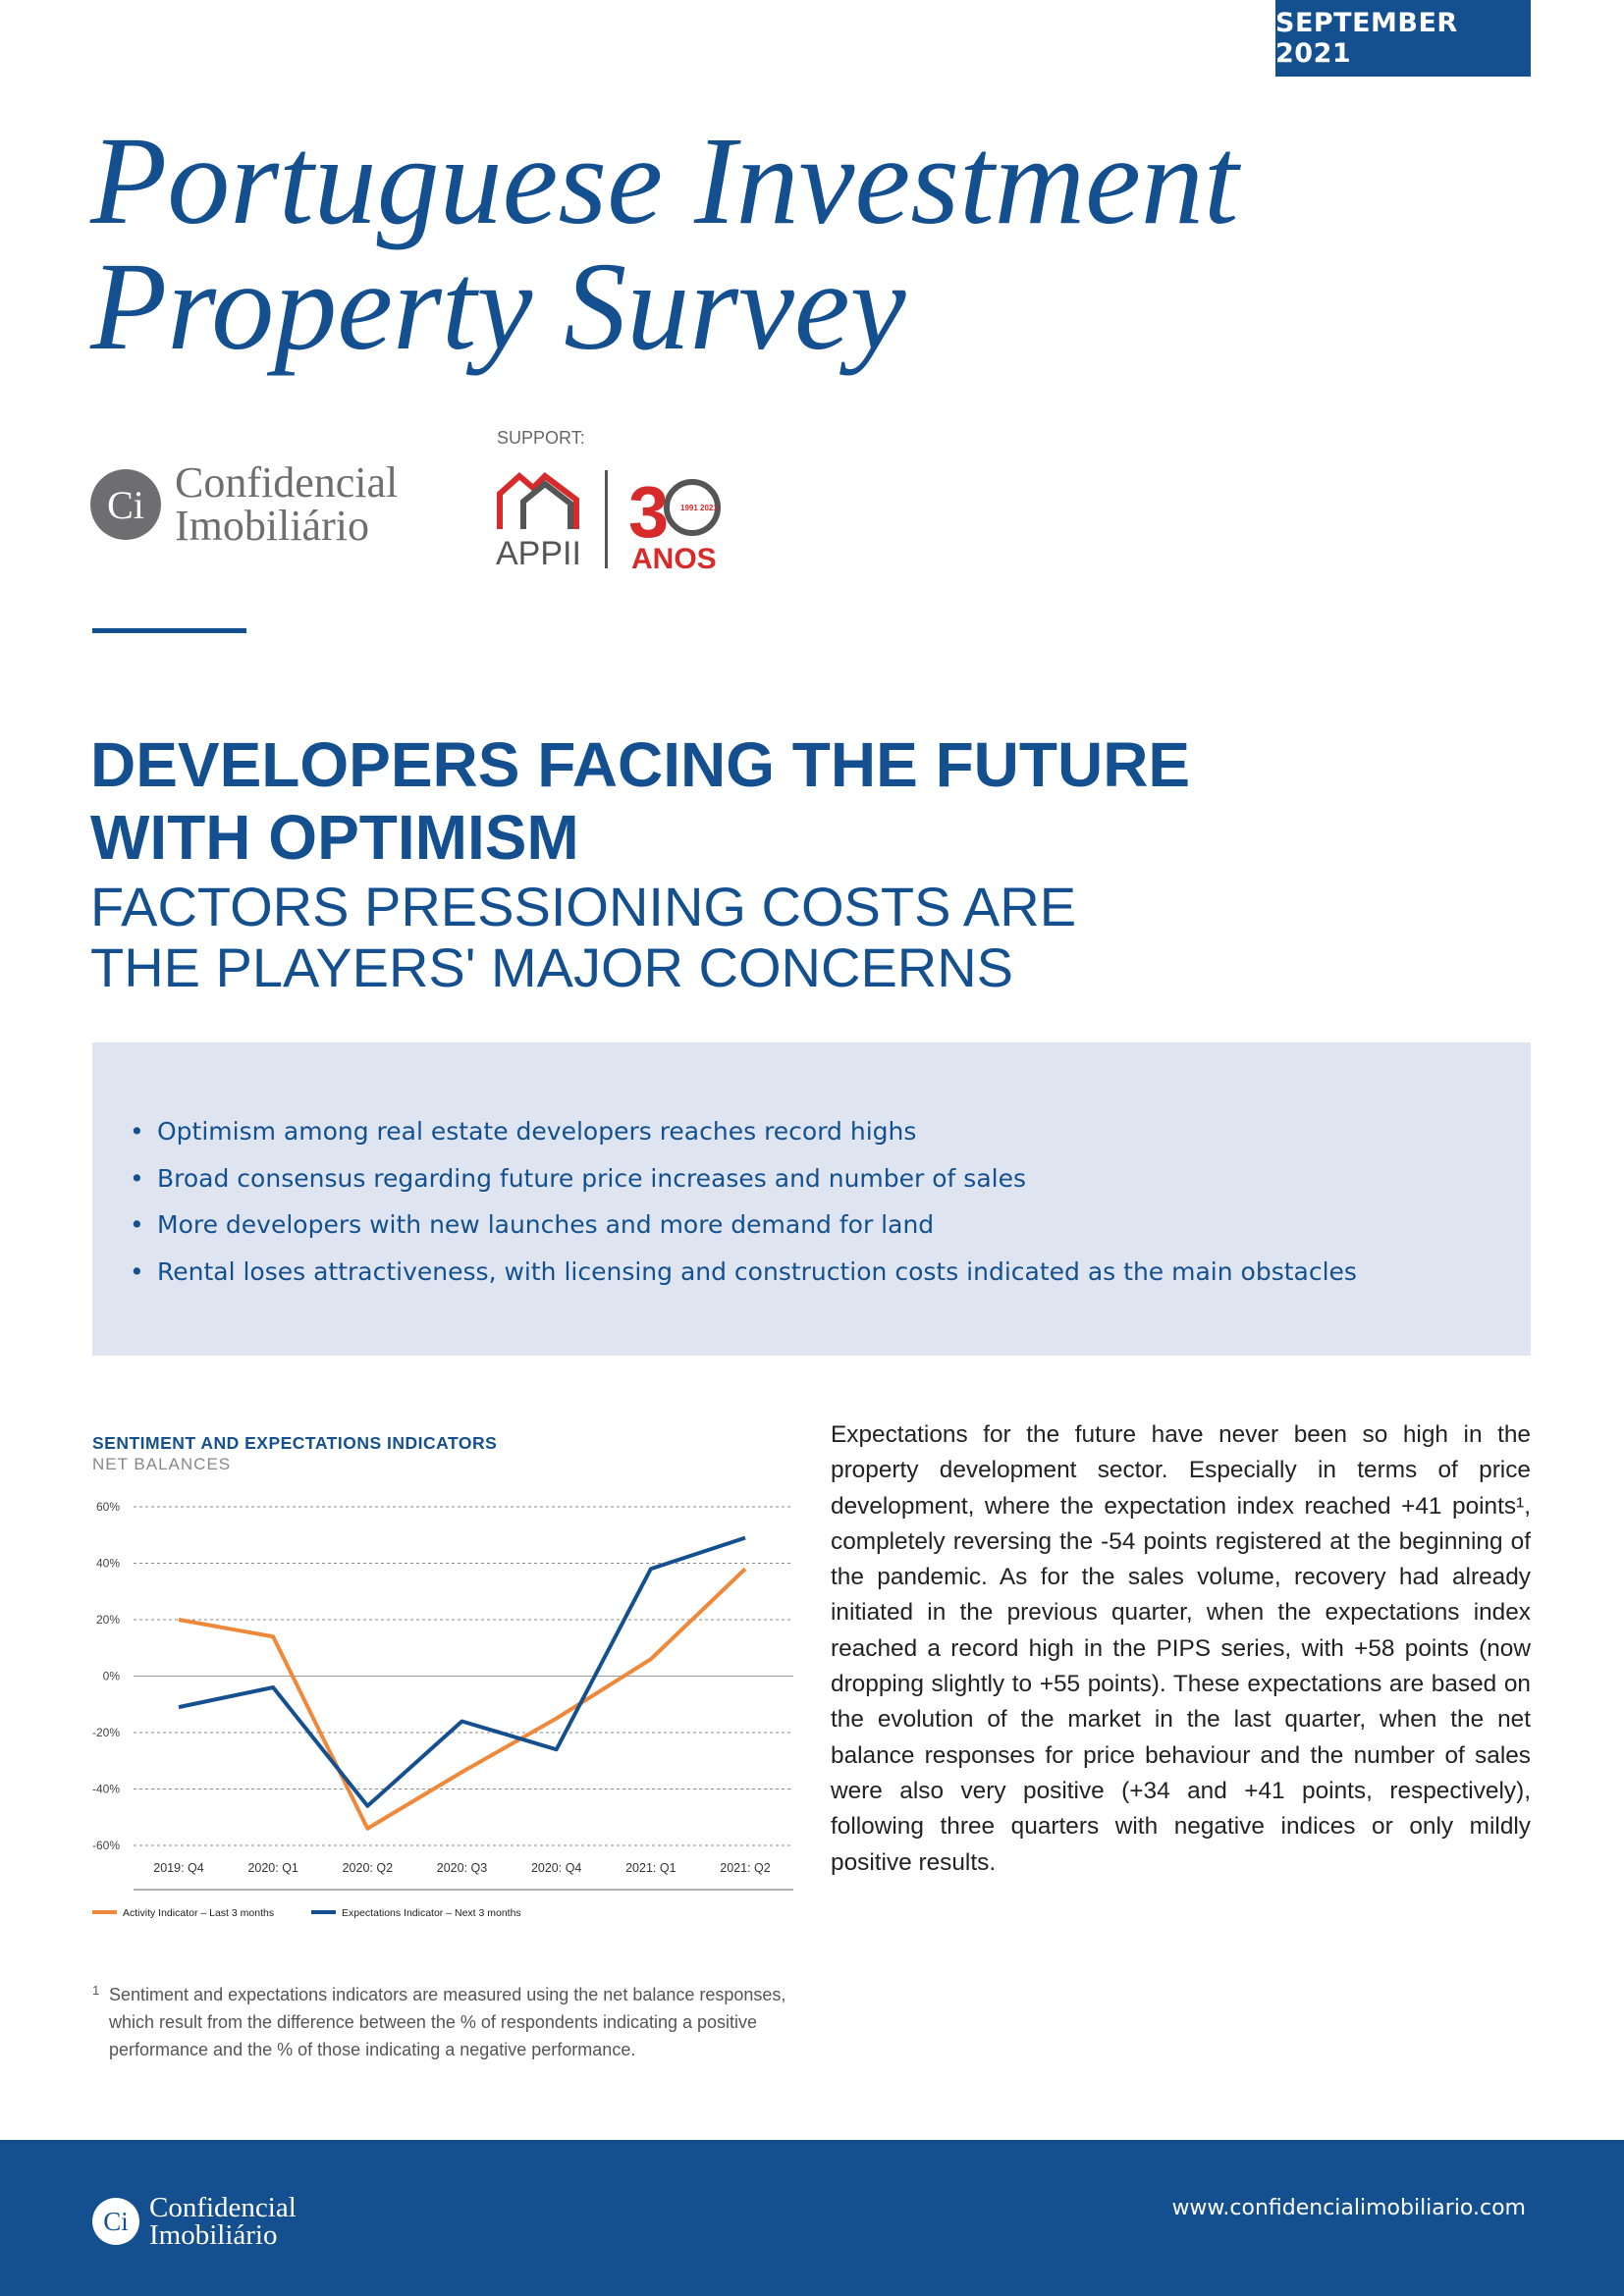  Describe the element at coordinates (115, 2221) in the screenshot. I see `footer-ci-monogram-icon: Ci` at that location.